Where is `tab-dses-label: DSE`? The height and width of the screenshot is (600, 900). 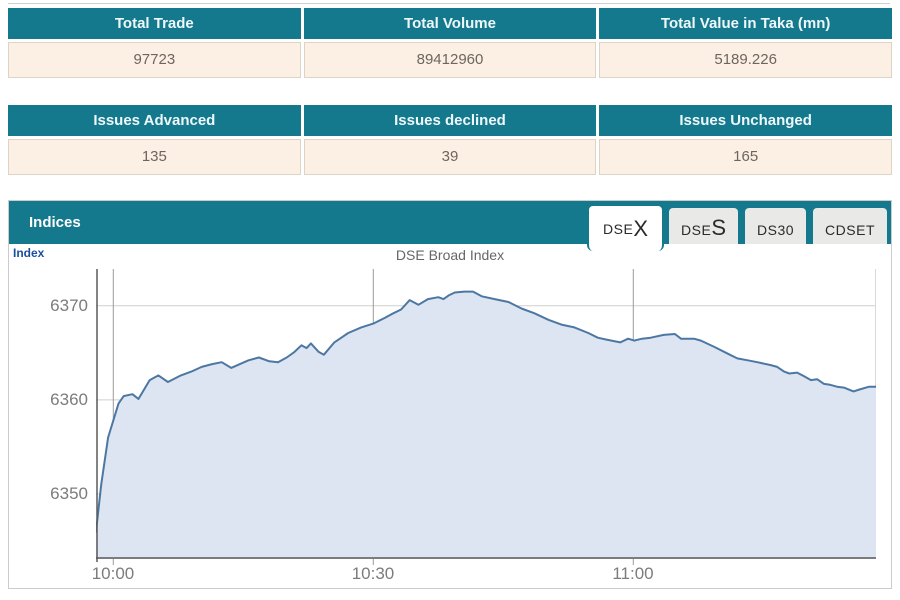 tab-dses-label: DSE is located at coordinates (696, 230).